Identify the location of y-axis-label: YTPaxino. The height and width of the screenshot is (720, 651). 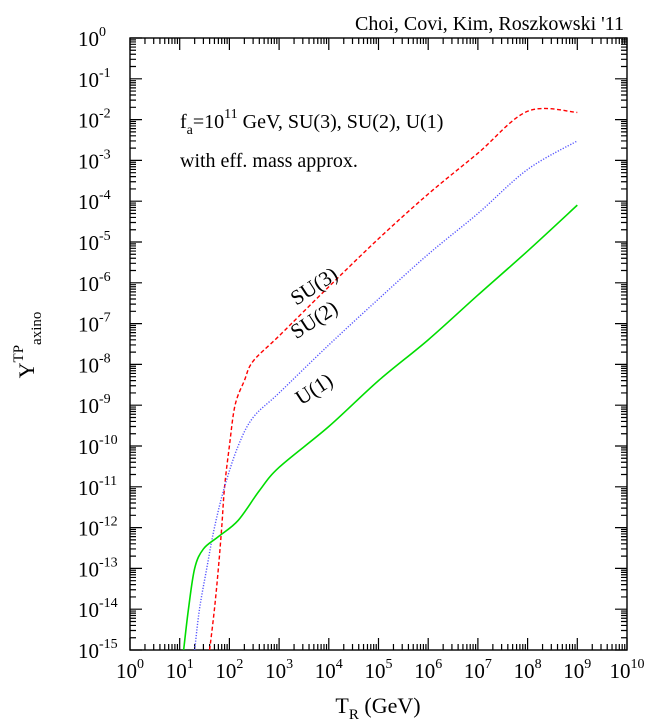
(28, 345).